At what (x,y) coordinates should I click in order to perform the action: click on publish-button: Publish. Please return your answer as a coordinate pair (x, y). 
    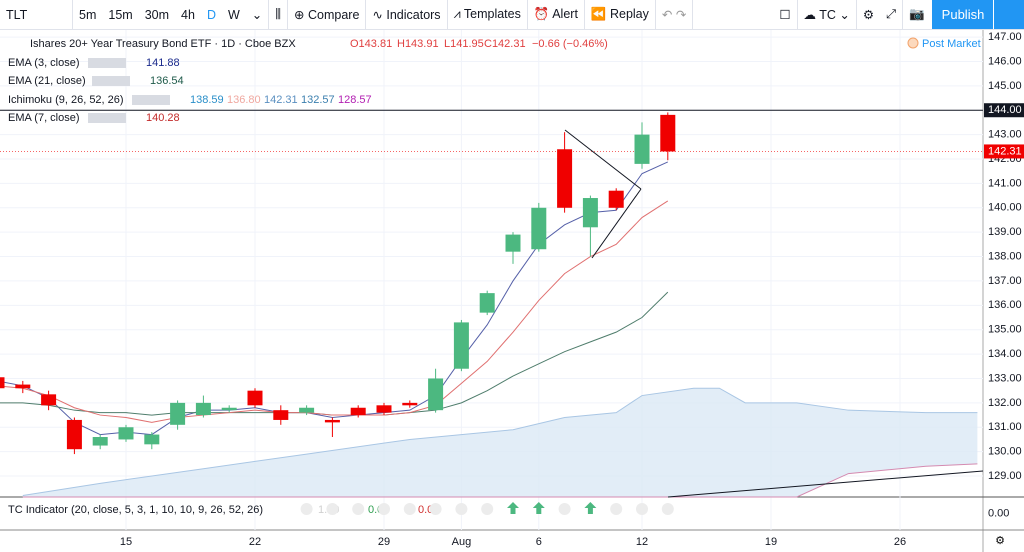
    Looking at the image, I should click on (963, 14).